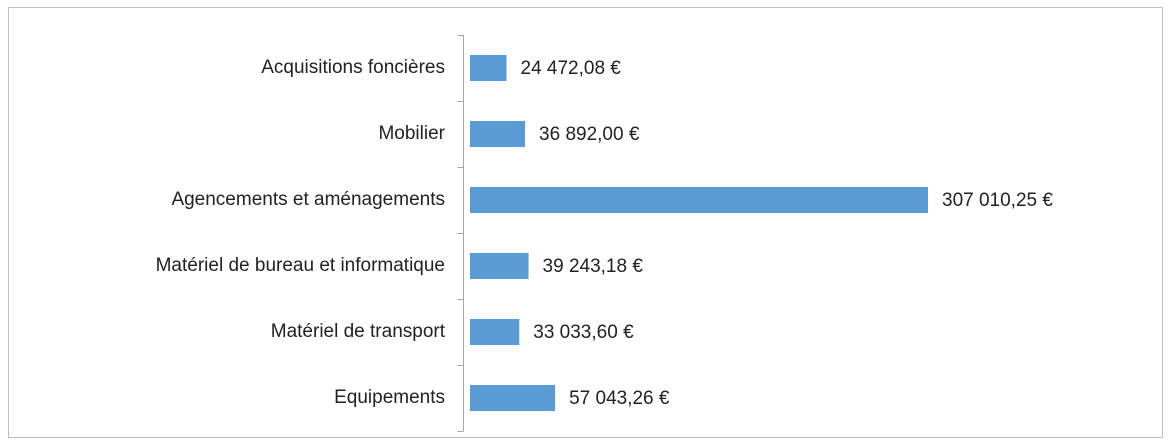 The width and height of the screenshot is (1171, 445). Describe the element at coordinates (619, 398) in the screenshot. I see `value-label: 57 043,26 €` at that location.